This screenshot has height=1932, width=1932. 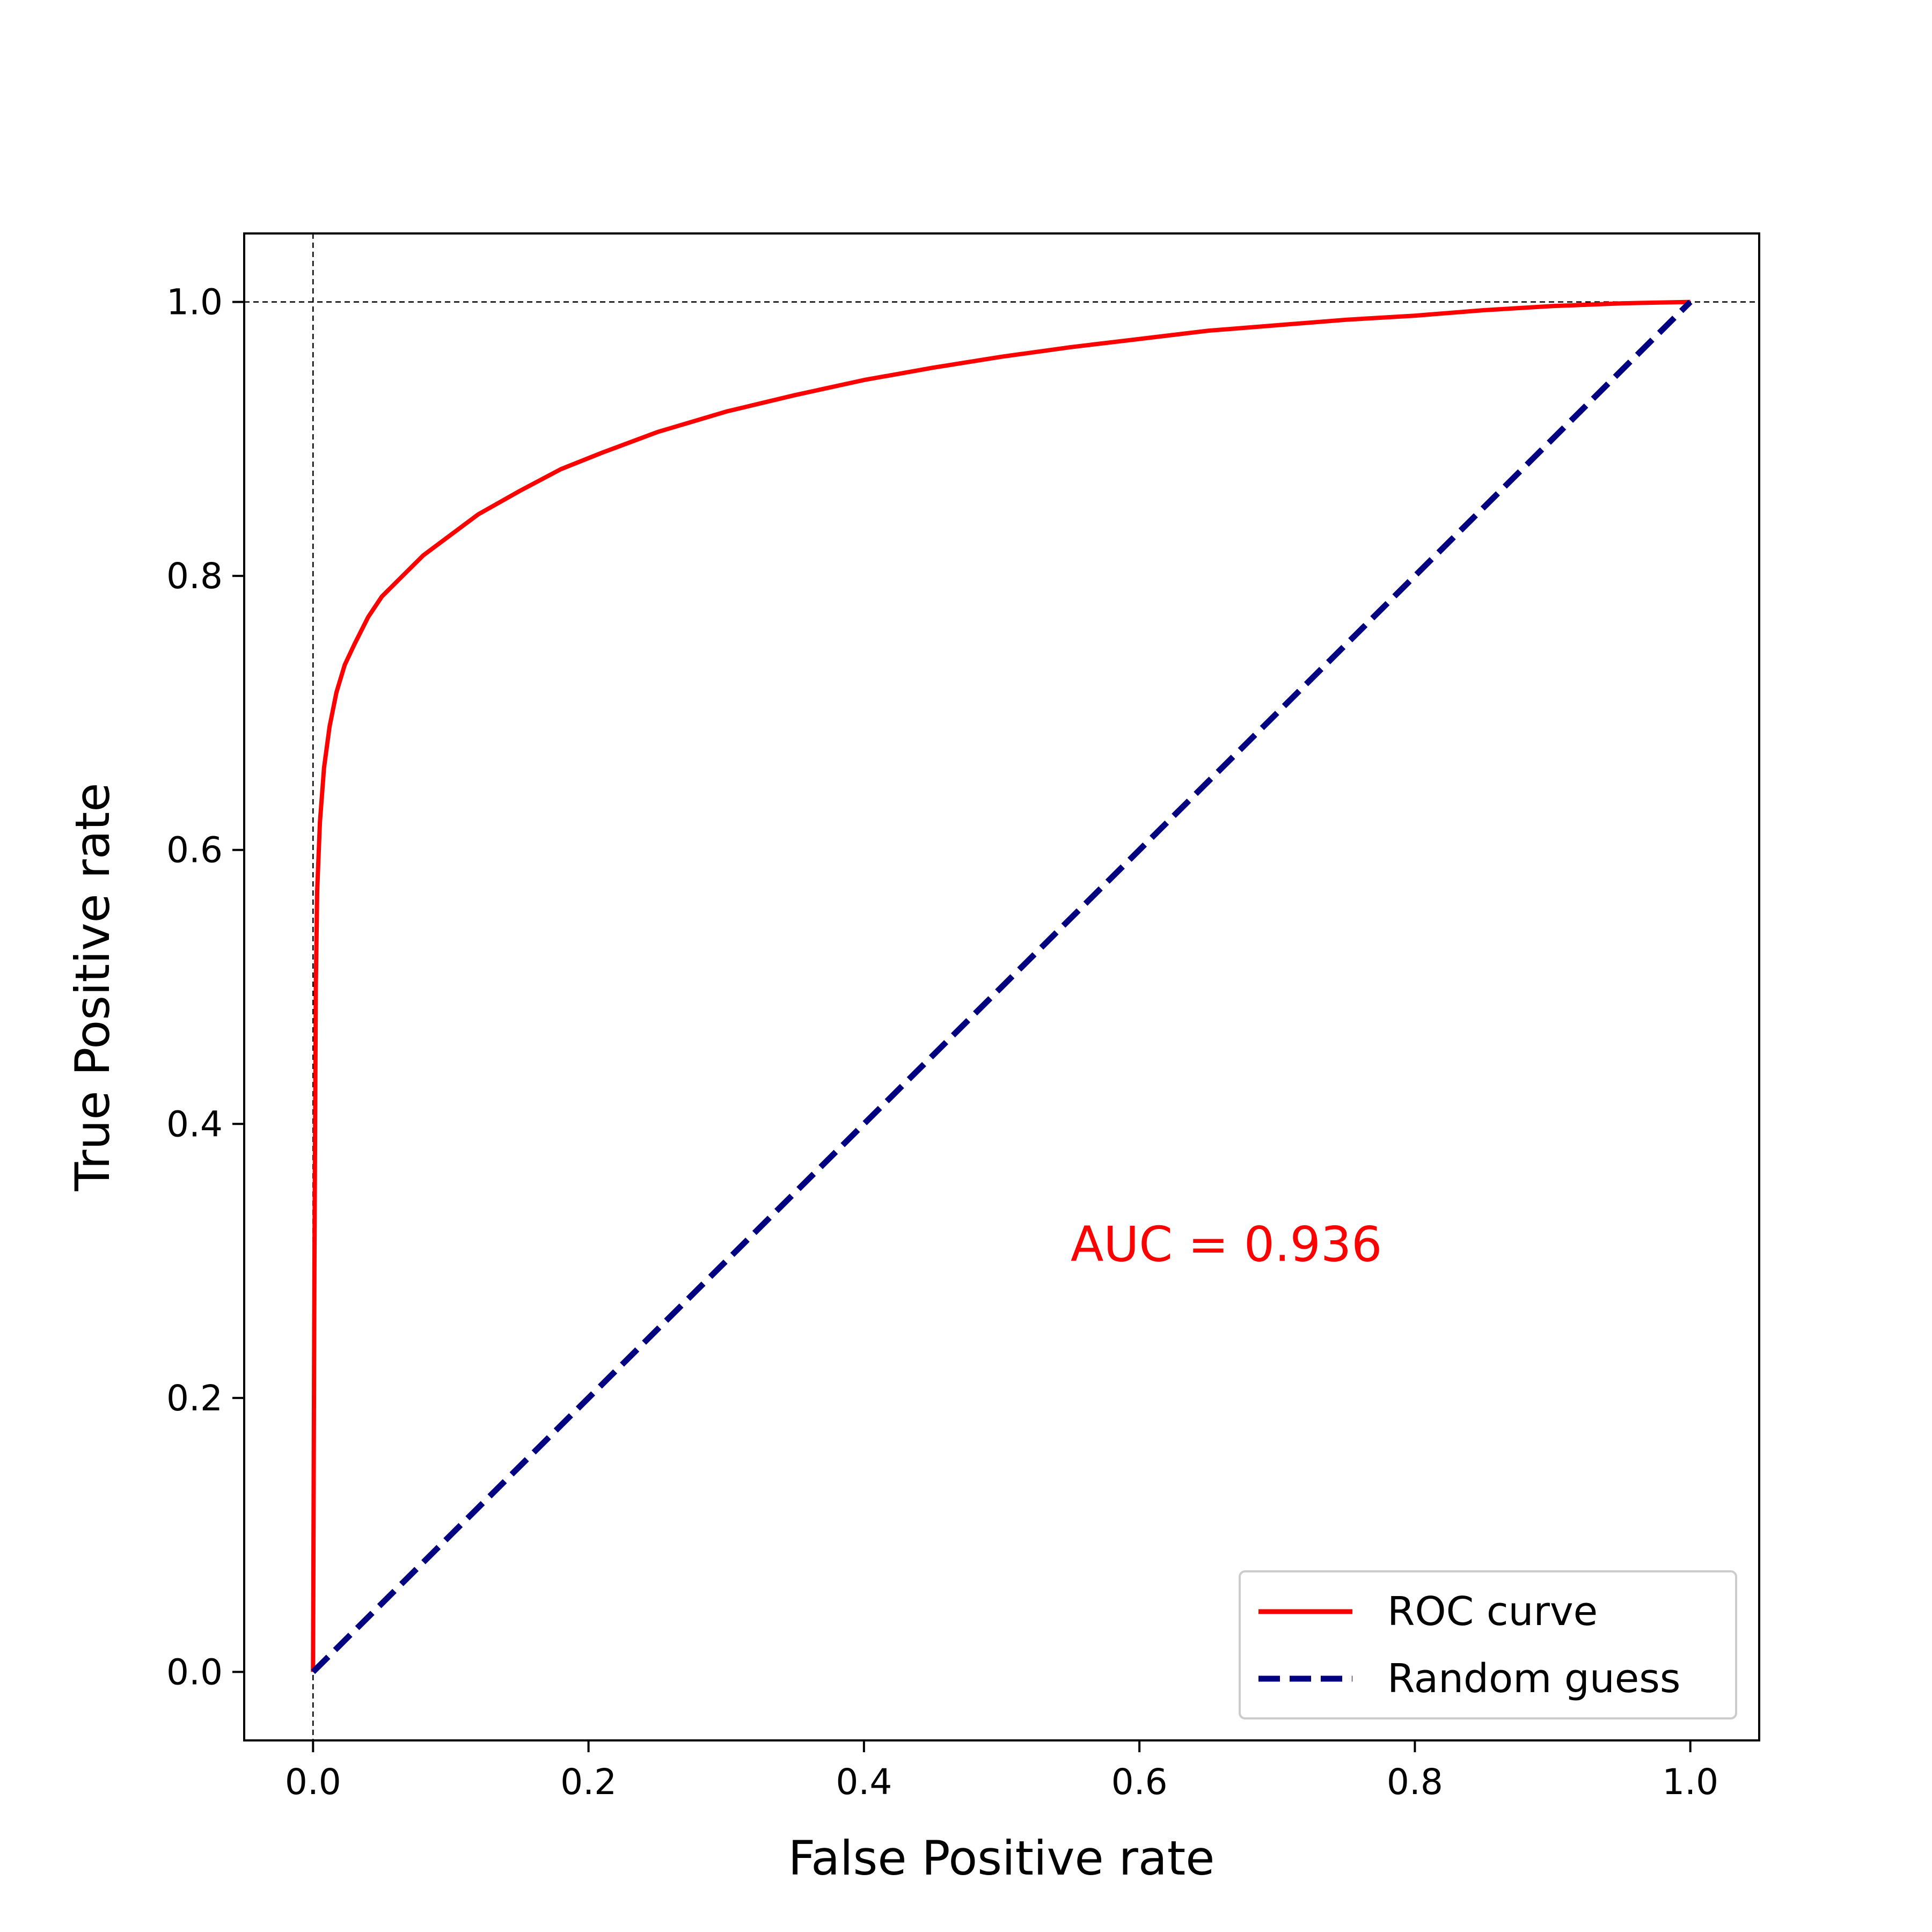 I want to click on y-tick-label: 0.6, so click(x=194, y=850).